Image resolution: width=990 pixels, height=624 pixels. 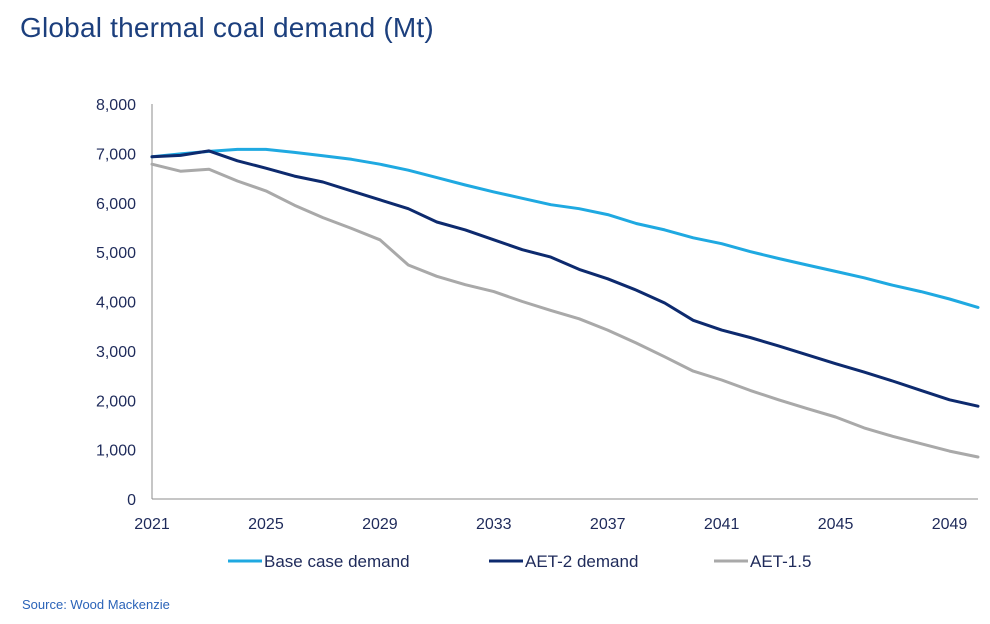 What do you see at coordinates (116, 352) in the screenshot?
I see `y-tick-label: 3,000` at bounding box center [116, 352].